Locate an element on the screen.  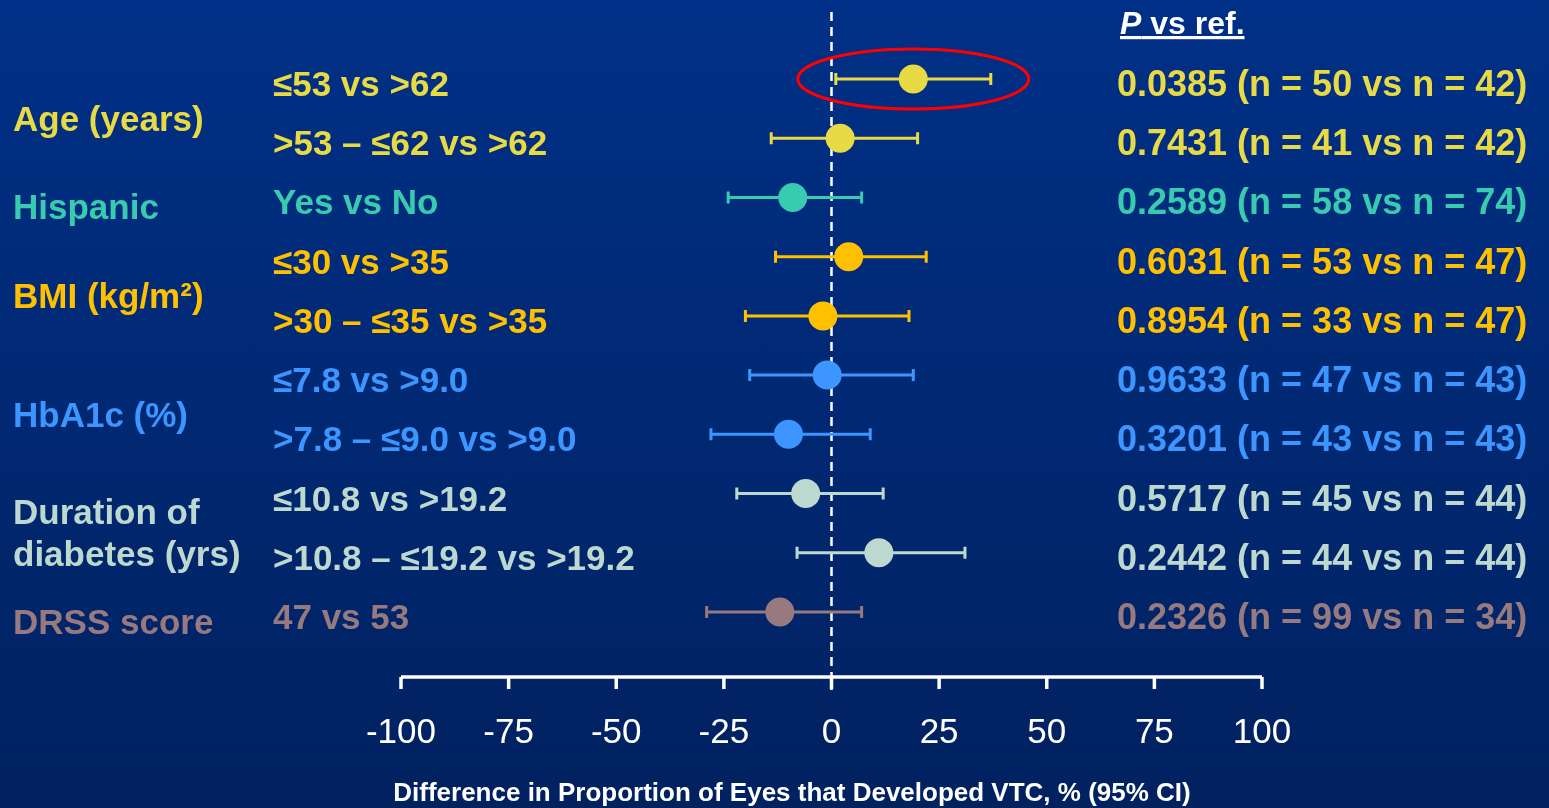
annotation: 0.8954 (n = 33 vs n = 47) is located at coordinates (1322, 320).